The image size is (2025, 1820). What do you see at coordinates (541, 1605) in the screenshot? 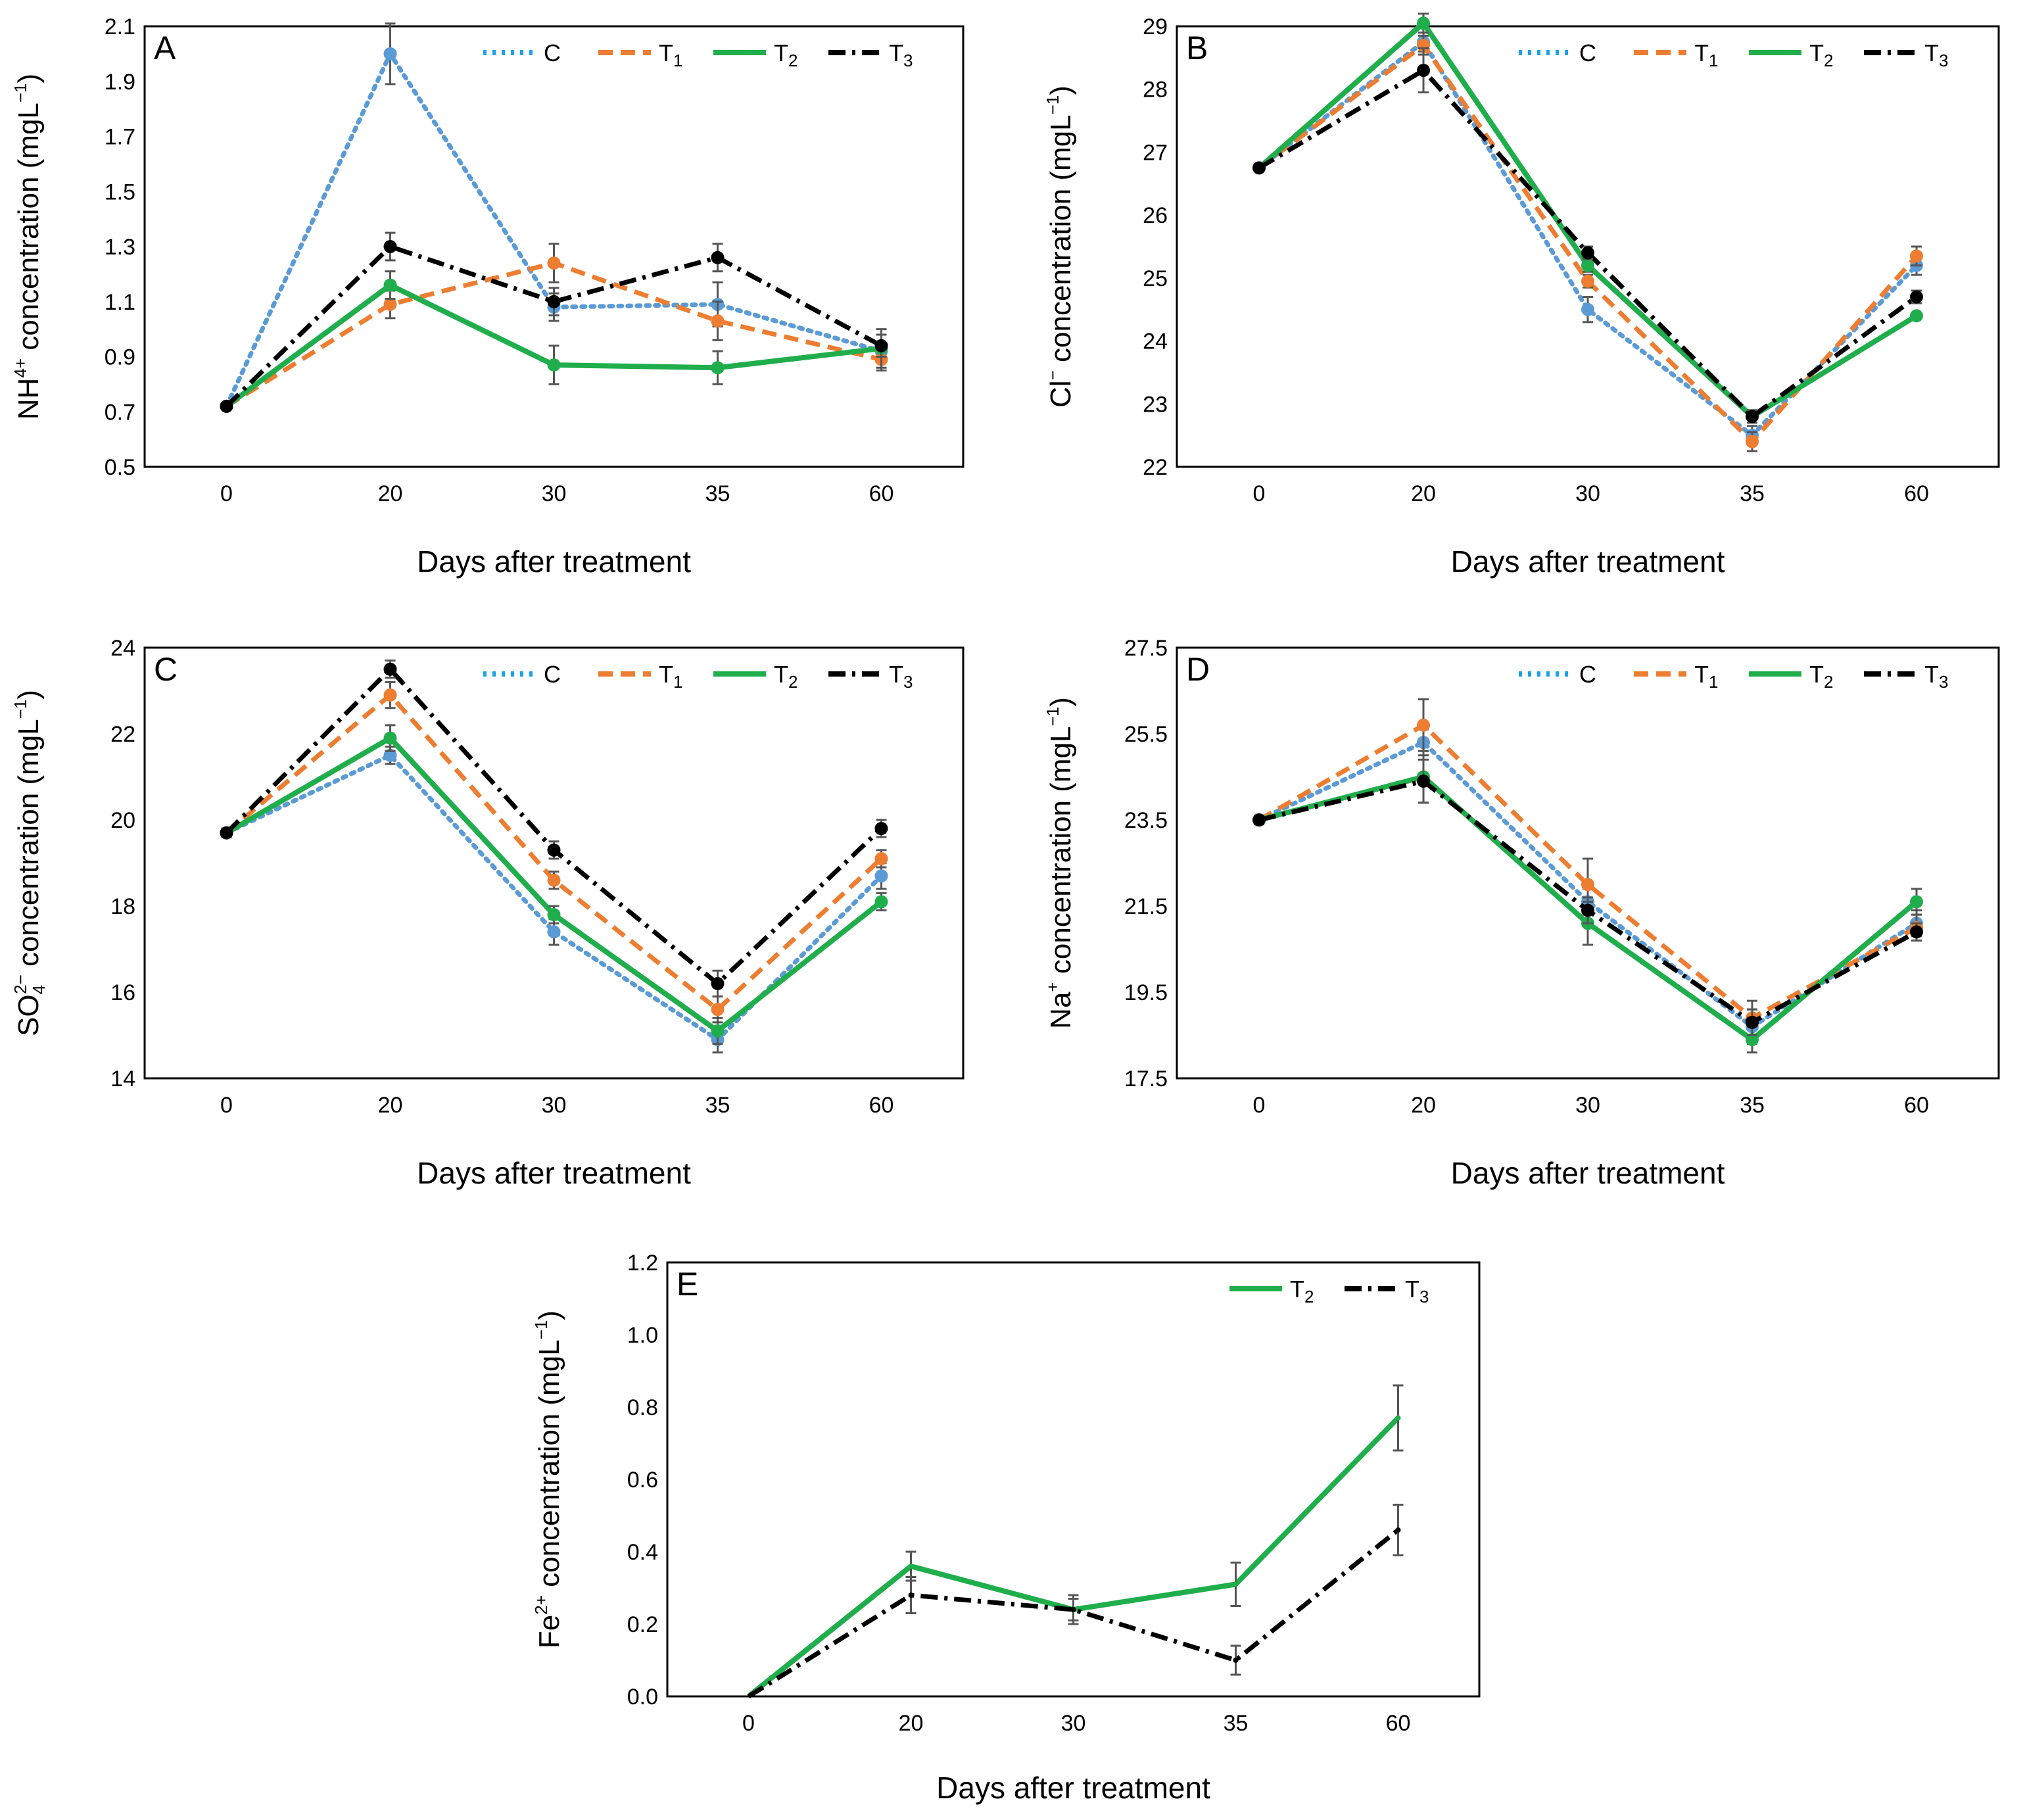
I see `y-title-superscript: 2+` at bounding box center [541, 1605].